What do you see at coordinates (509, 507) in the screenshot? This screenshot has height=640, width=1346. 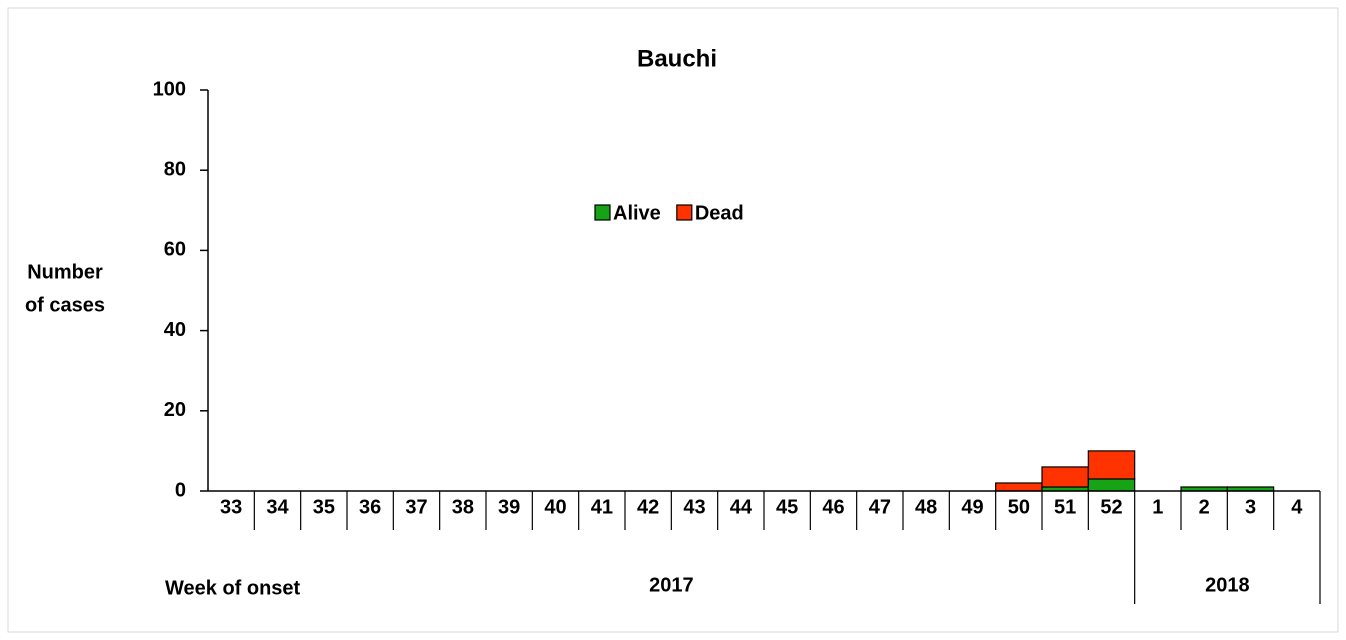 I see `x-tick-label: 39` at bounding box center [509, 507].